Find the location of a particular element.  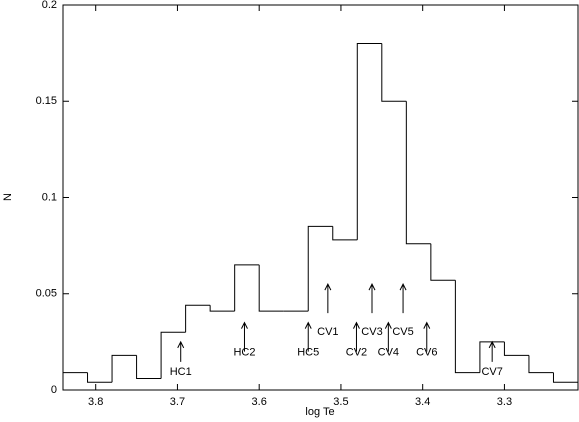

annotation-label: CV2 is located at coordinates (356, 353).